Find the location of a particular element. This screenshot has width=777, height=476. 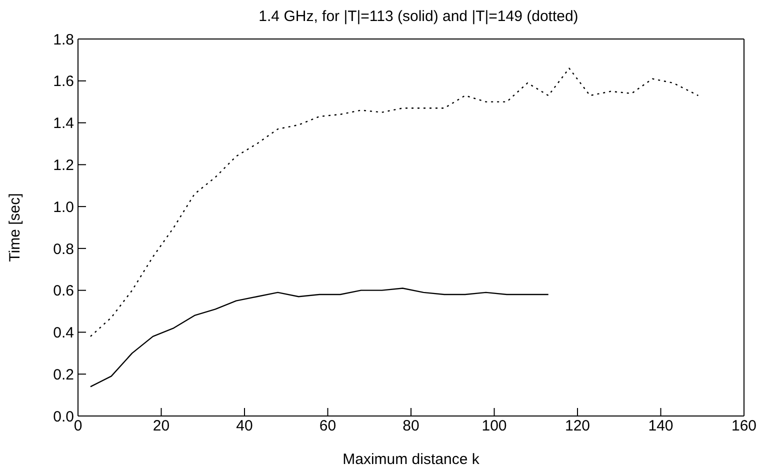

y-tick-label: 0.2 is located at coordinates (63, 375).